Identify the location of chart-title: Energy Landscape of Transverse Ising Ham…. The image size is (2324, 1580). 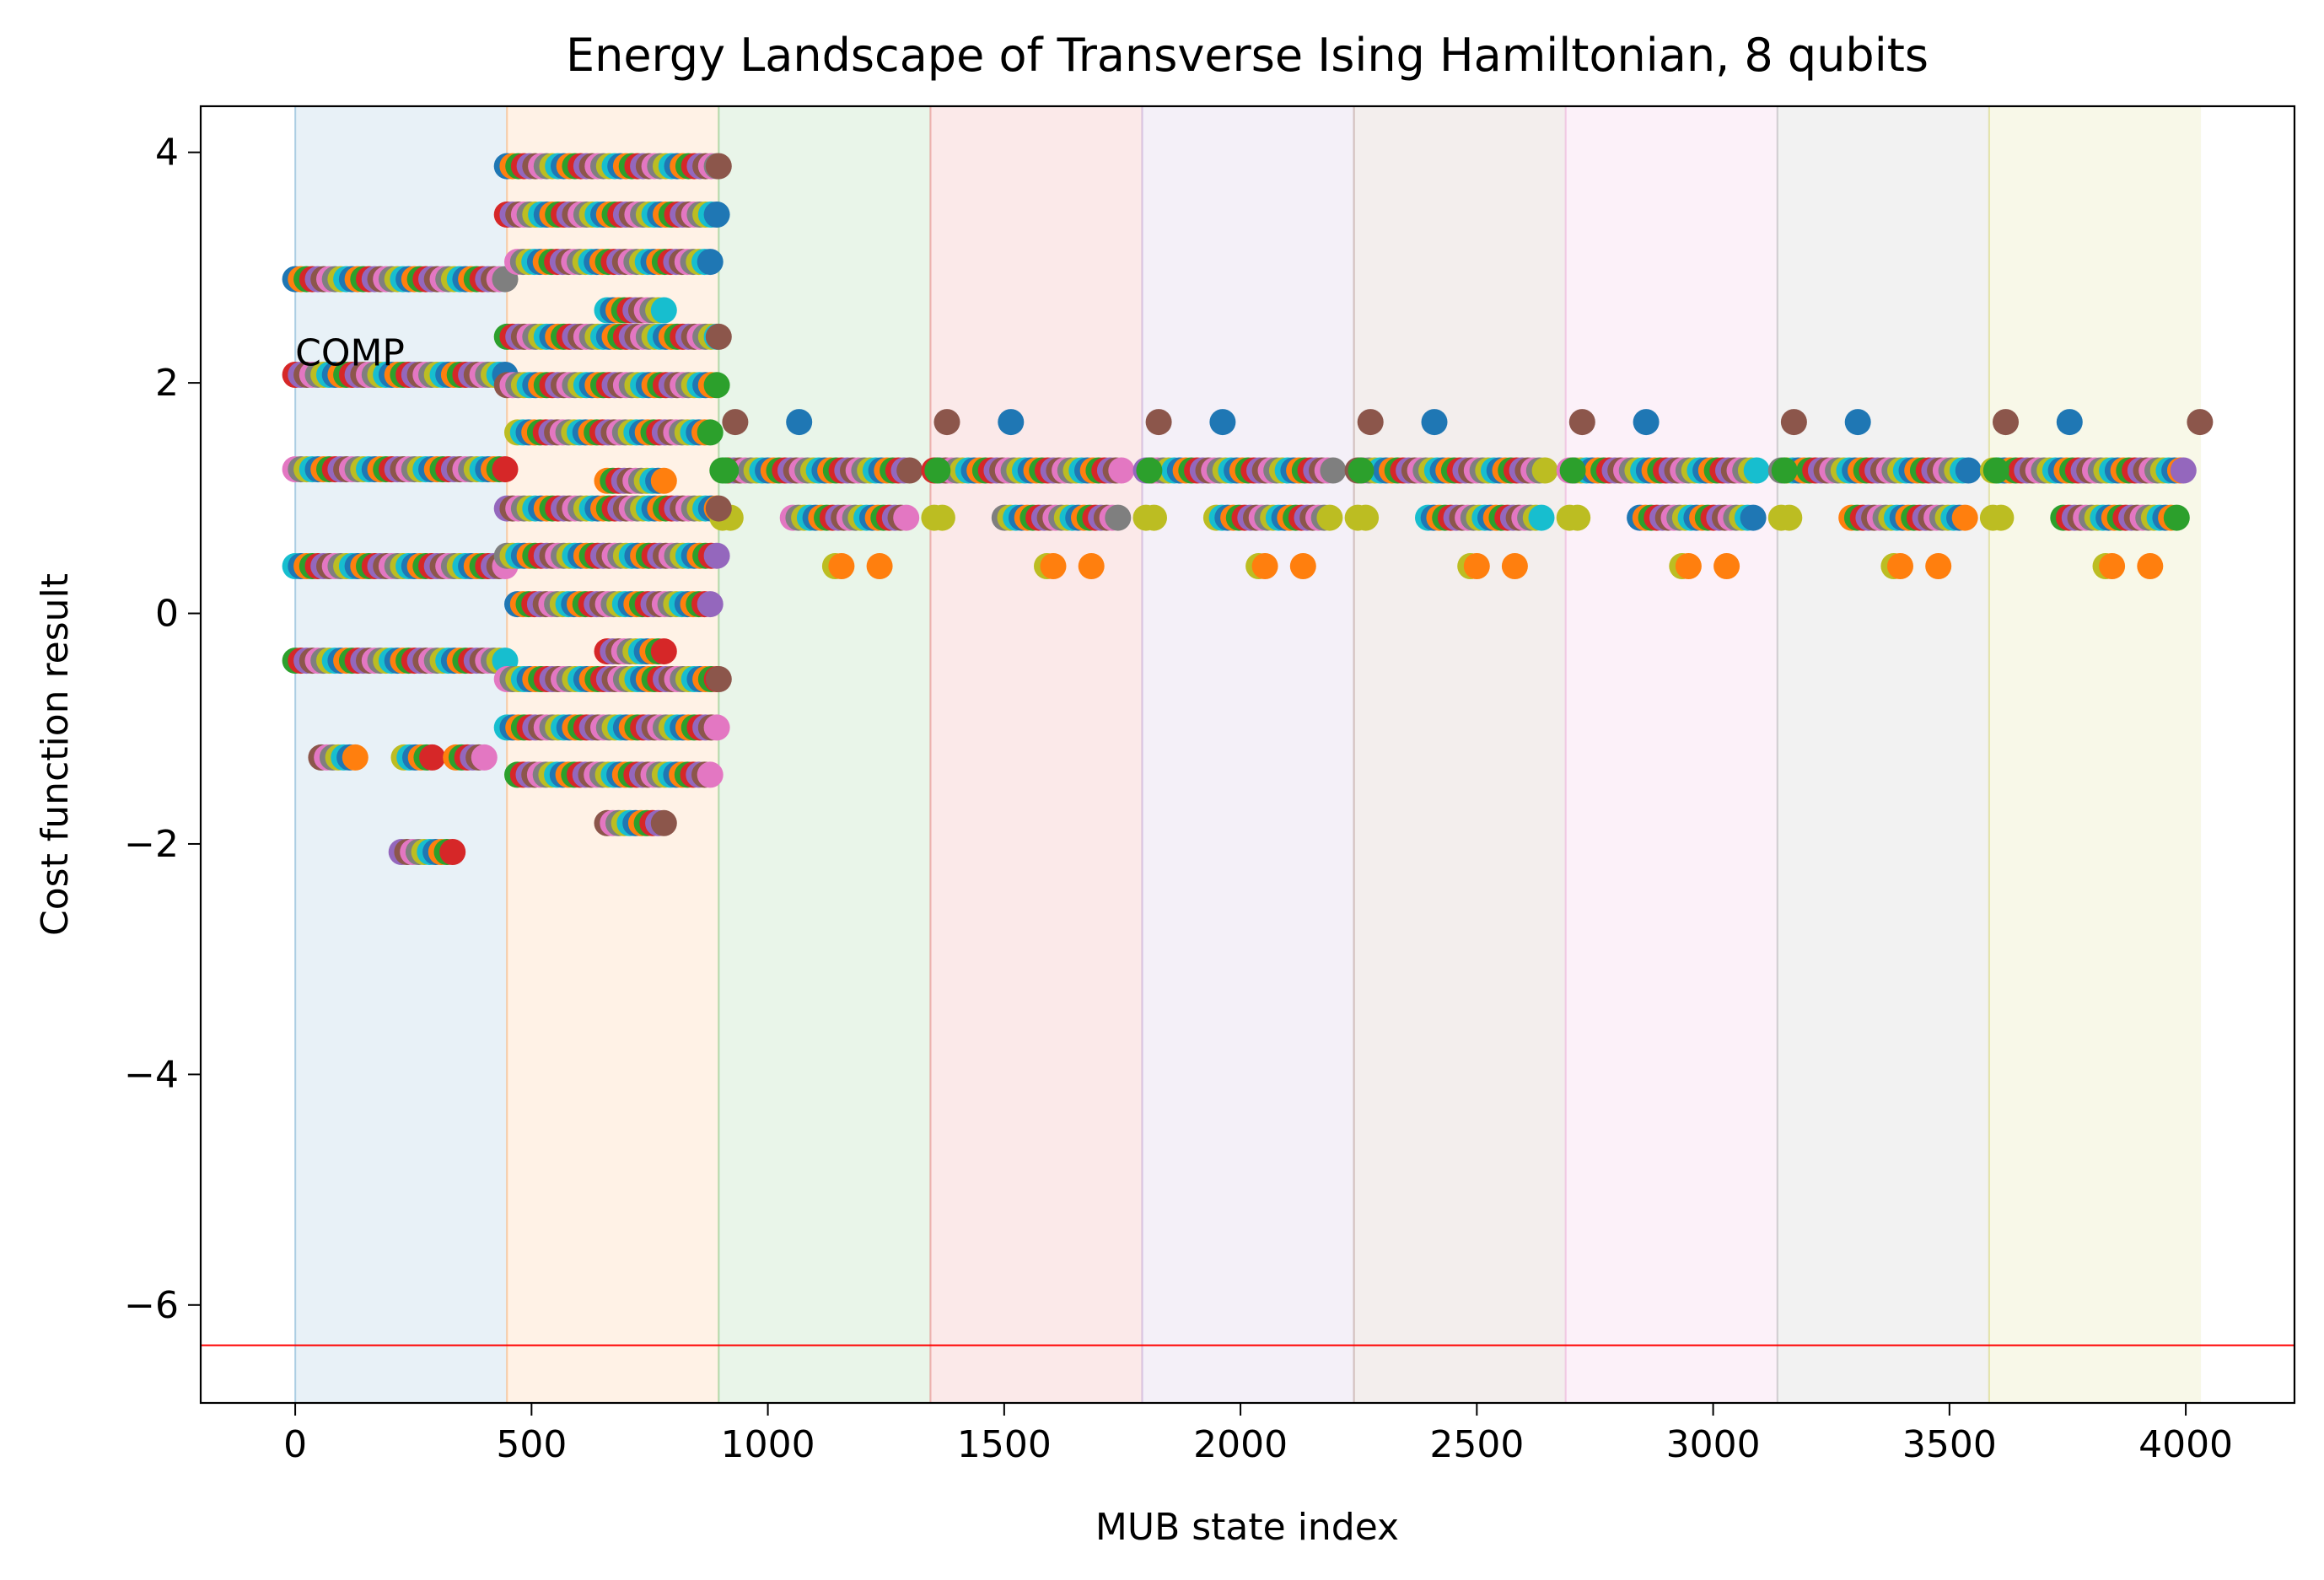
(1247, 56).